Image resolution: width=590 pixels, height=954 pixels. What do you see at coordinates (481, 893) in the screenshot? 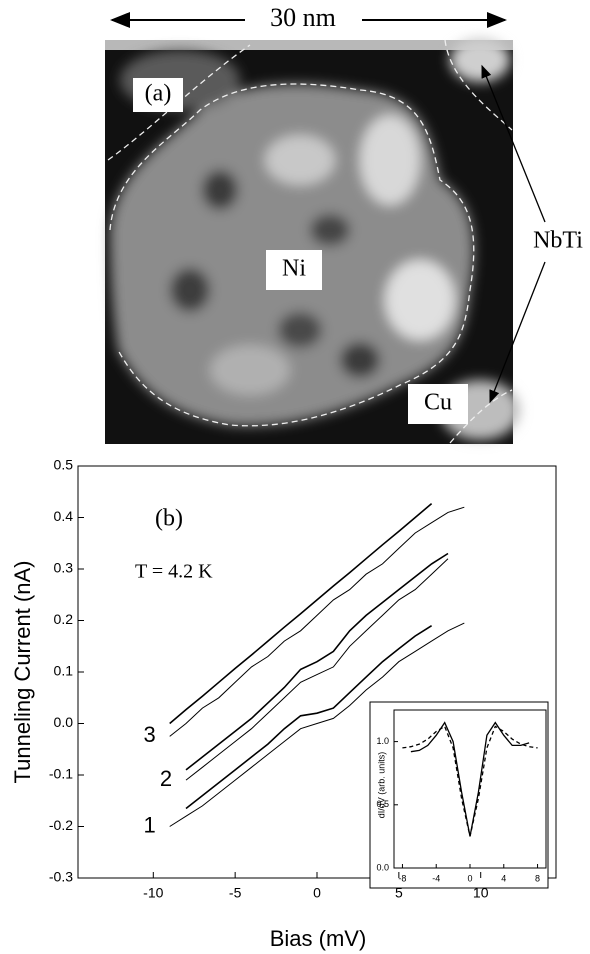
I see `x-tick-label: 10` at bounding box center [481, 893].